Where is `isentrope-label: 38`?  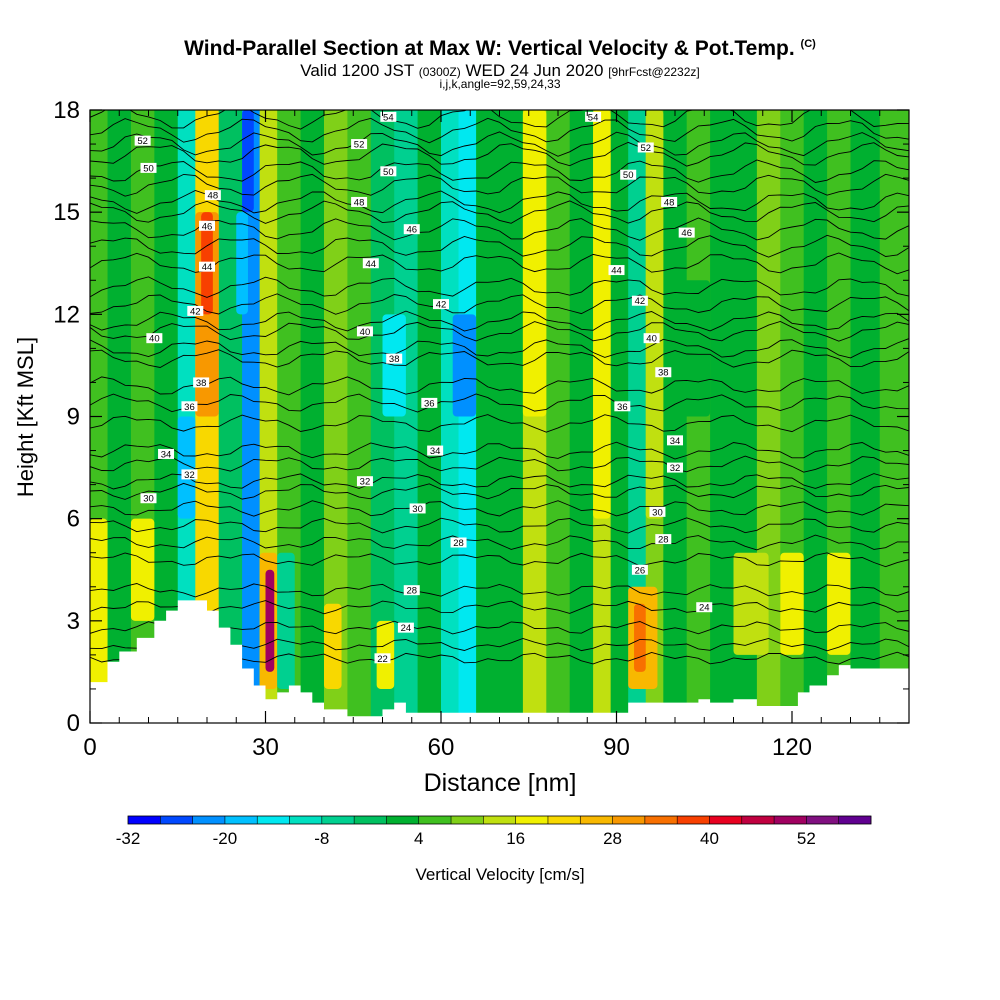 isentrope-label: 38 is located at coordinates (663, 373).